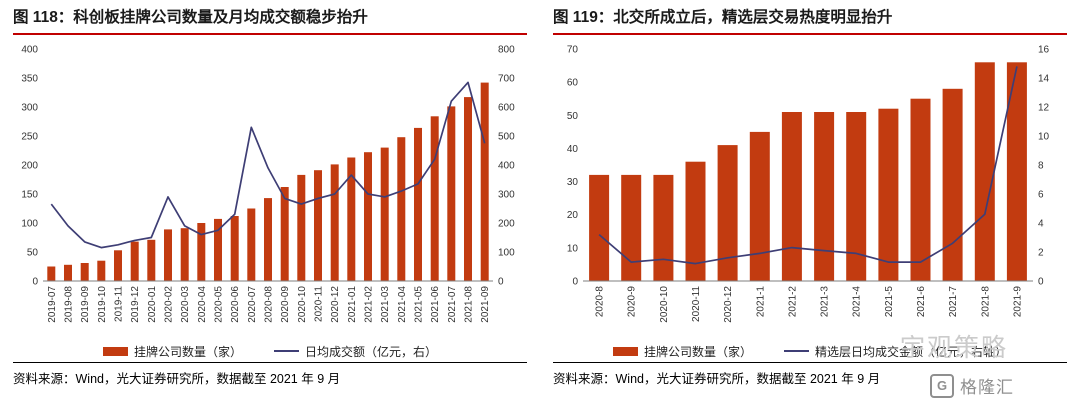 The height and width of the screenshot is (408, 1080). Describe the element at coordinates (1041, 224) in the screenshot. I see `svg-text: 4` at that location.